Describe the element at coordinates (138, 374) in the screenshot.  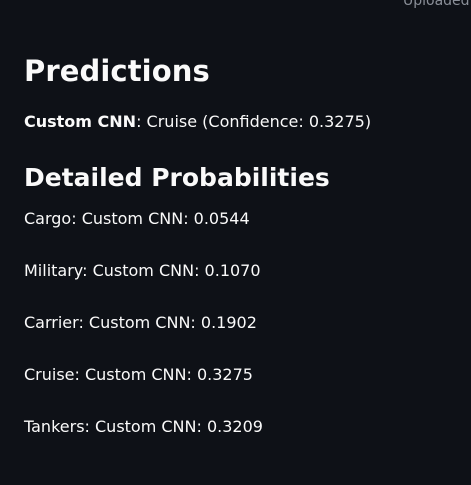
I see `probability-item-cruise: Cruise: Custom CNN: 0.3275` at that location.